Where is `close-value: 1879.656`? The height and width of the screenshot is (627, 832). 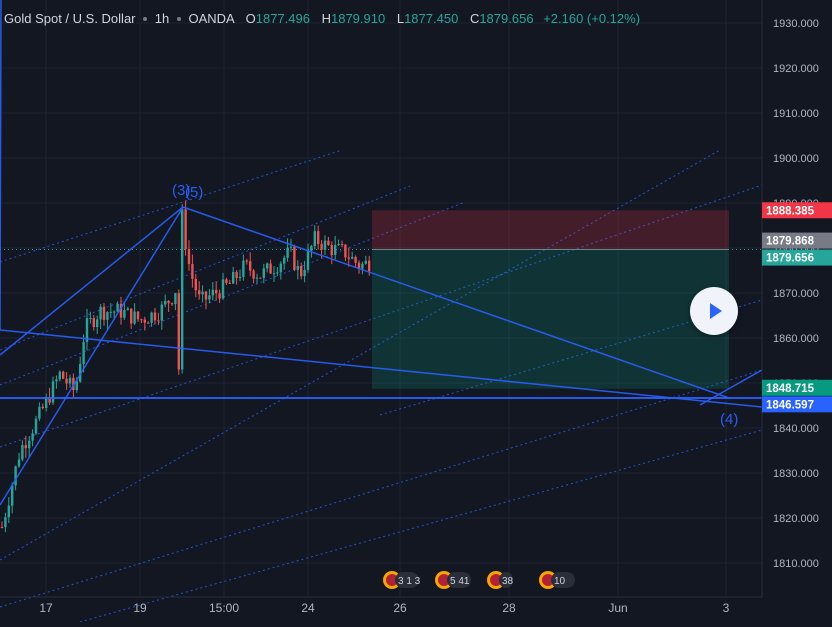
close-value: 1879.656 is located at coordinates (506, 18).